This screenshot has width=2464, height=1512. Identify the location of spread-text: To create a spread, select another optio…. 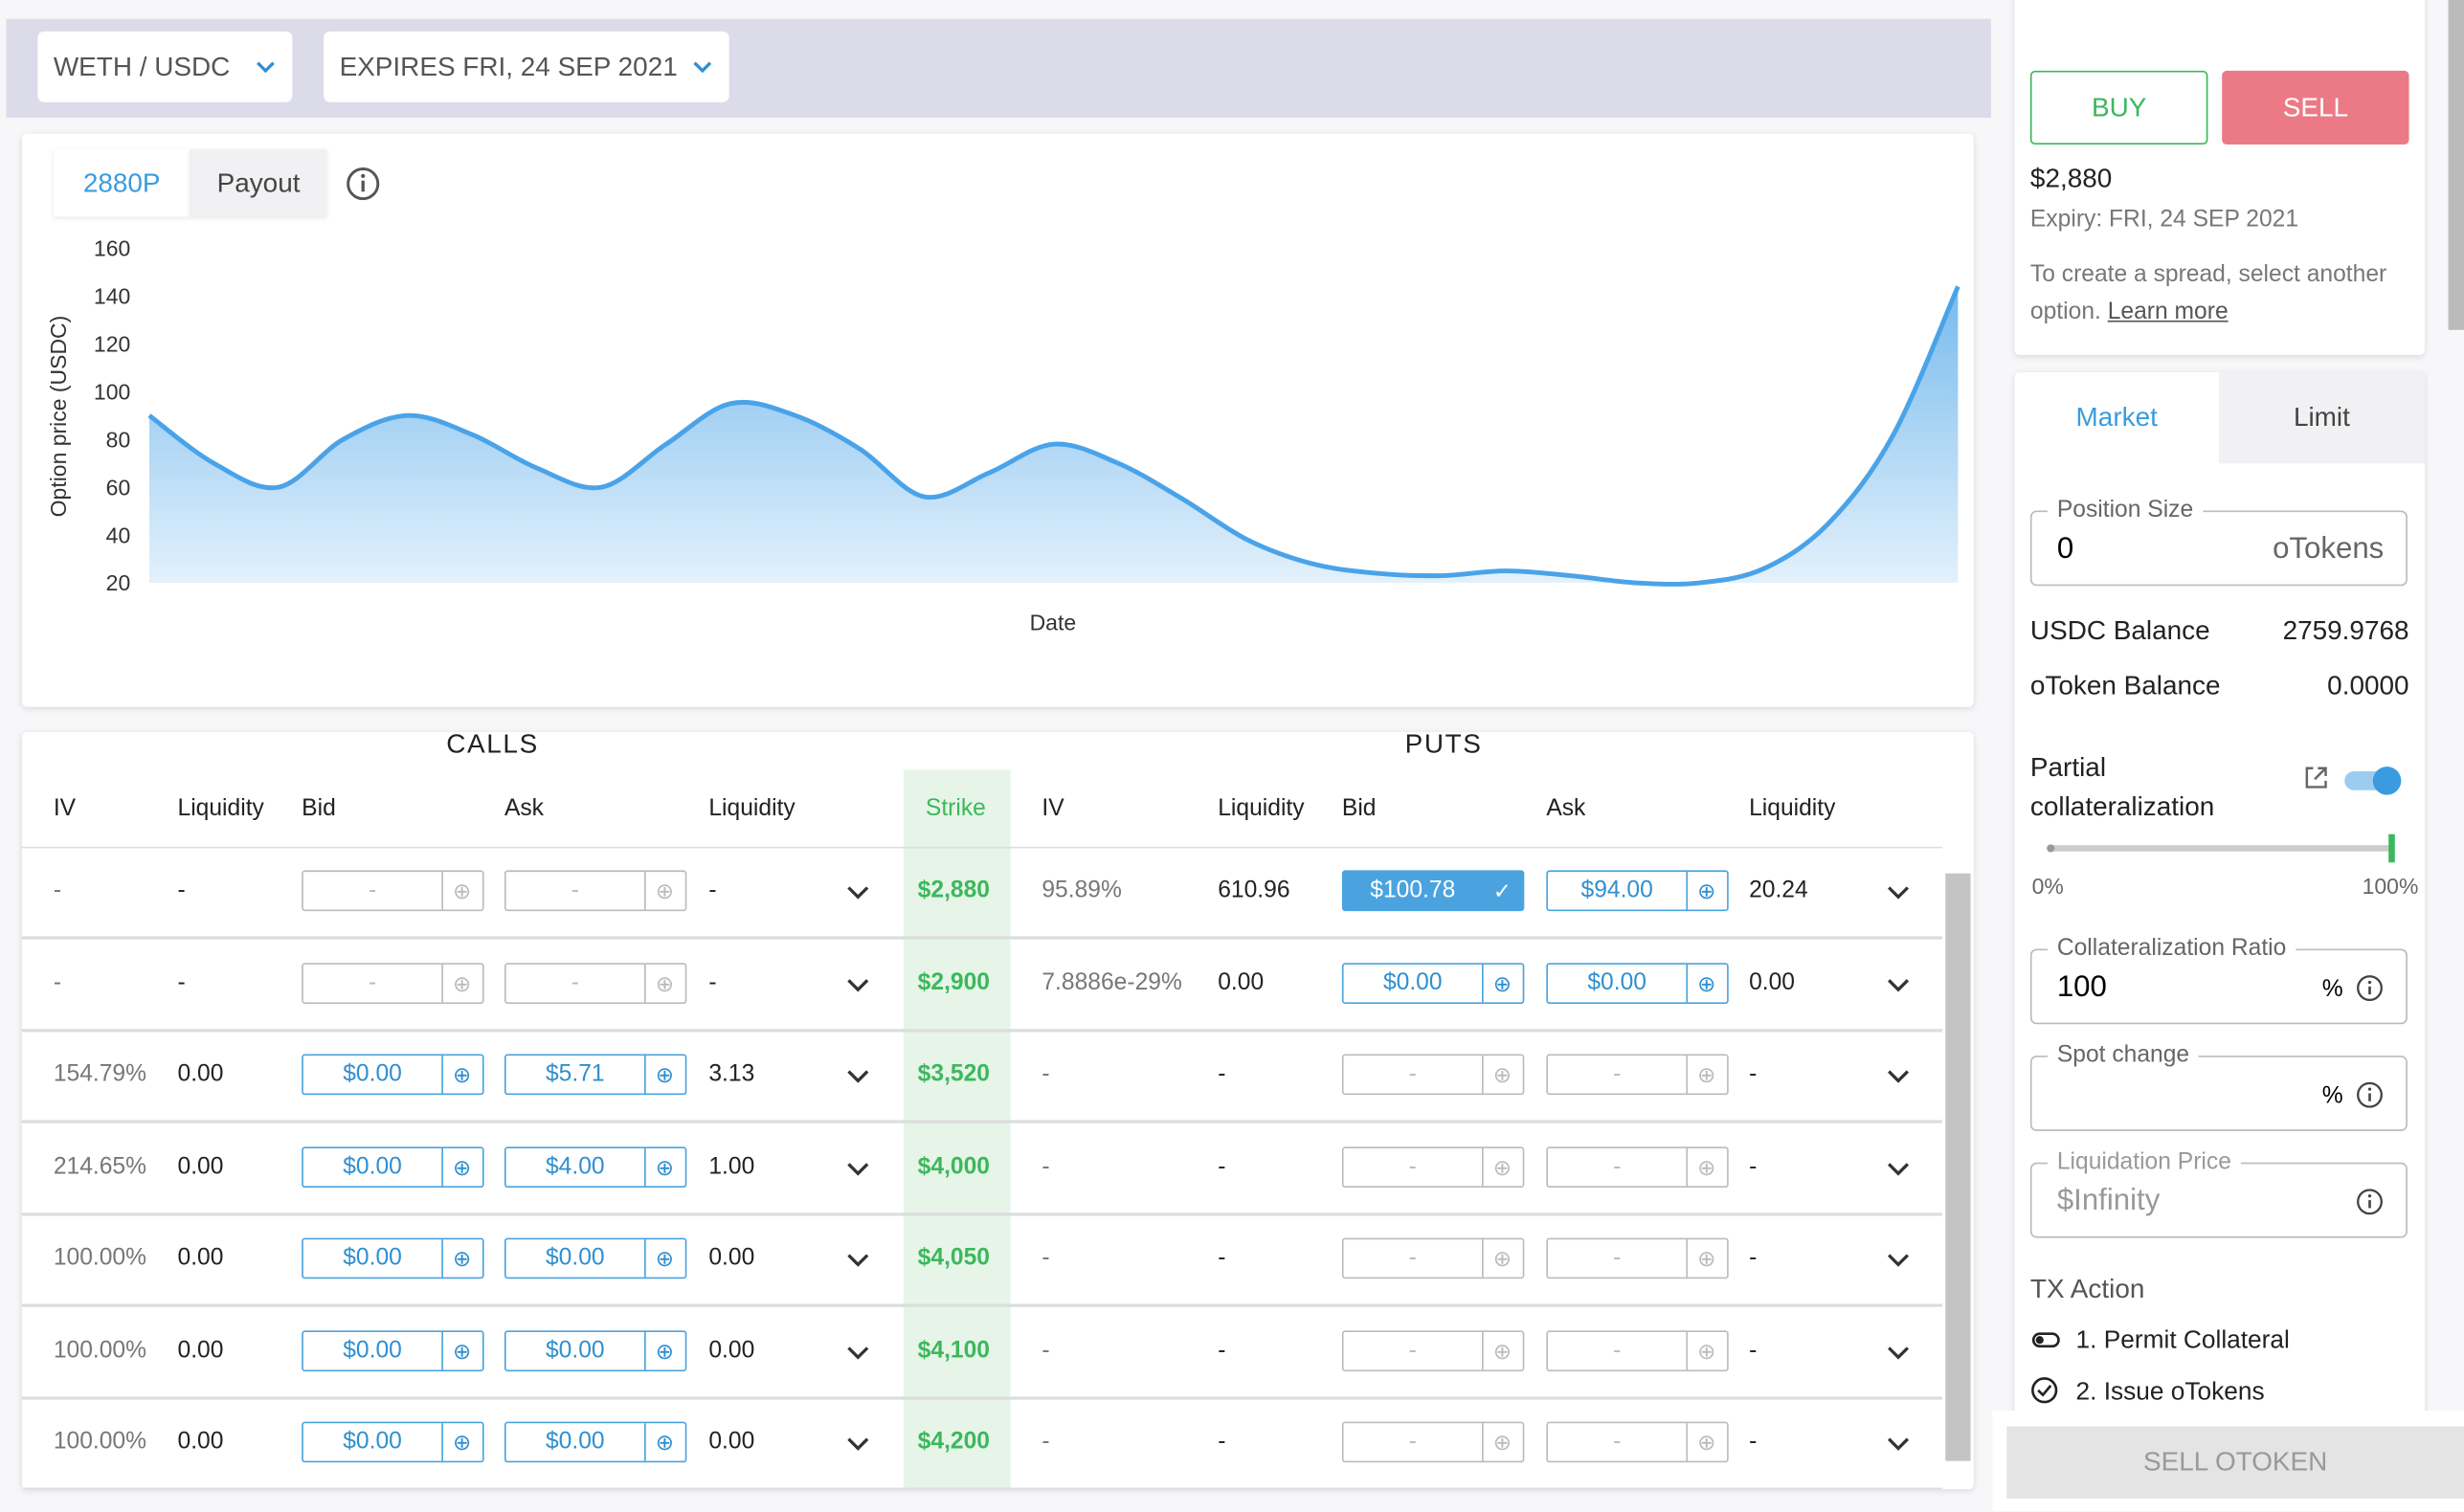
(2208, 292).